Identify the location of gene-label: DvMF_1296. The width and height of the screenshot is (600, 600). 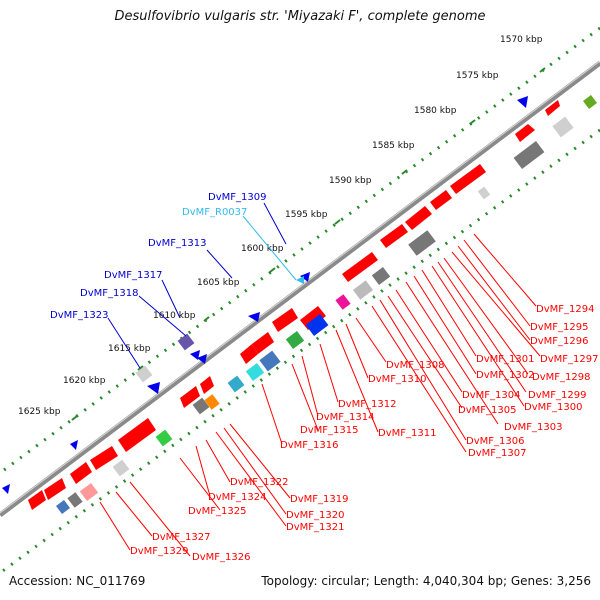
(559, 341).